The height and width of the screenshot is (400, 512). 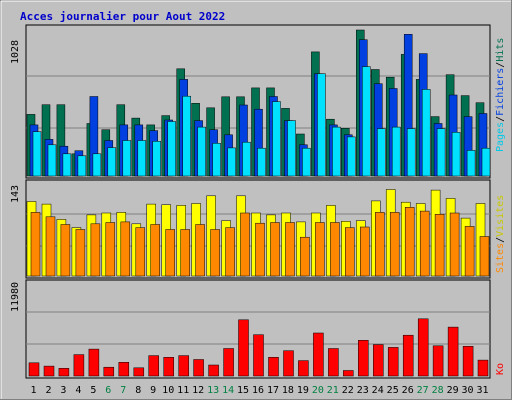 I want to click on x-tick-label: 14, so click(x=228, y=390).